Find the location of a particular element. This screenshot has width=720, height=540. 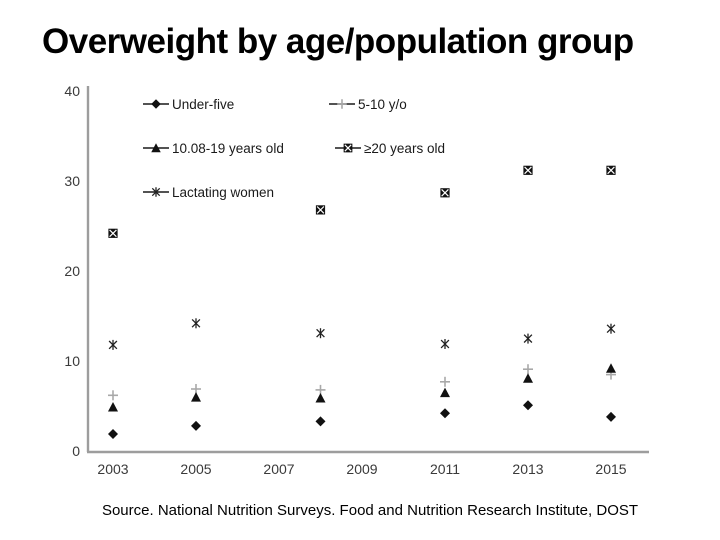

legend-item-under-five: Under-five is located at coordinates (188, 104).